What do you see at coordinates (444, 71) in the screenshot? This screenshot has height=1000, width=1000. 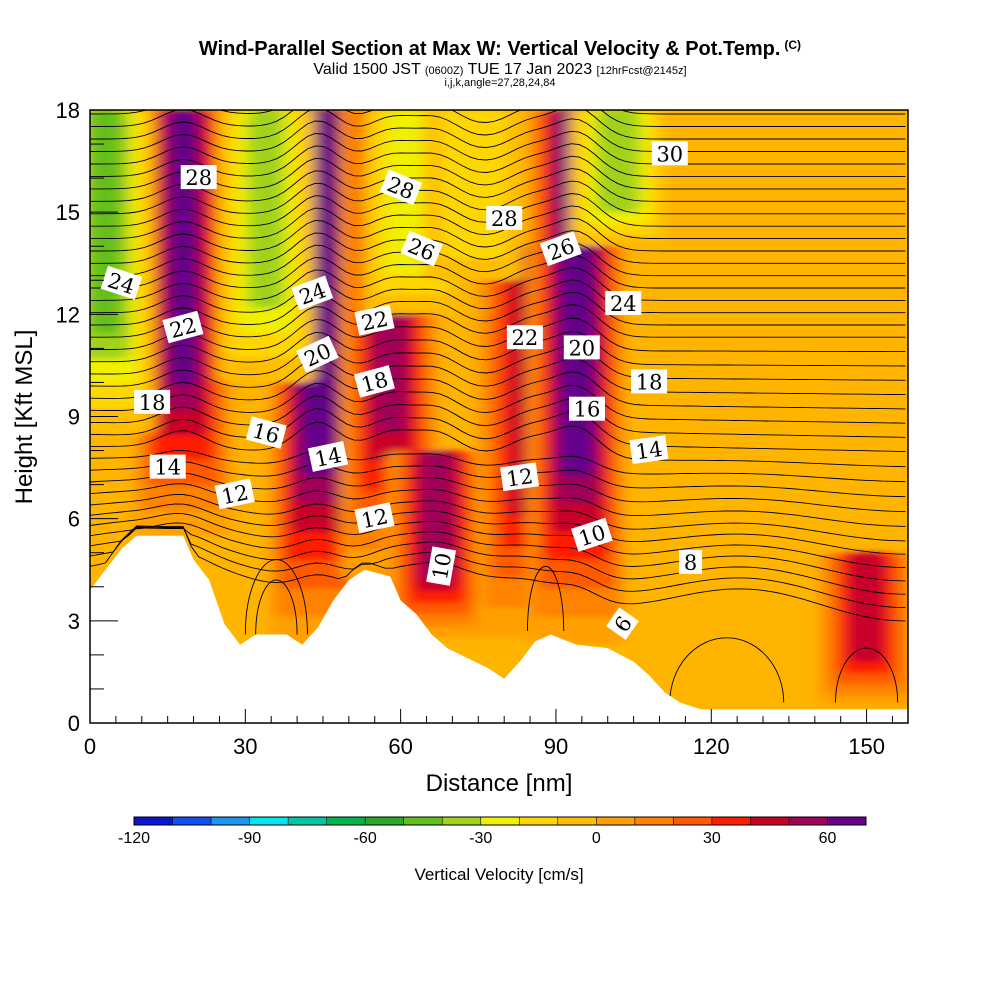 I see `valid-utc: (0600Z)` at bounding box center [444, 71].